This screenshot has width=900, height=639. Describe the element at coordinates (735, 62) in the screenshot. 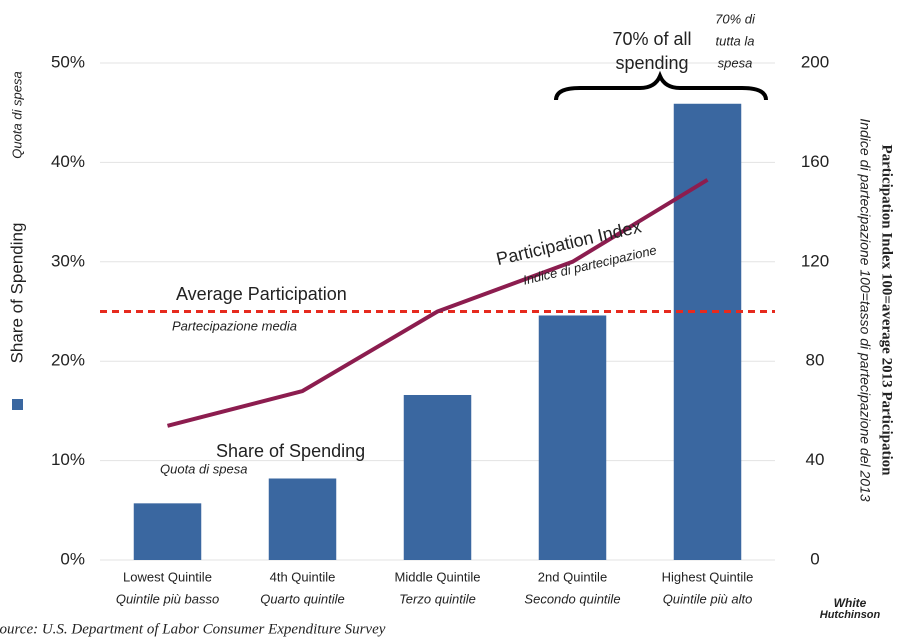

I see `bracket-label-it: spesa` at that location.